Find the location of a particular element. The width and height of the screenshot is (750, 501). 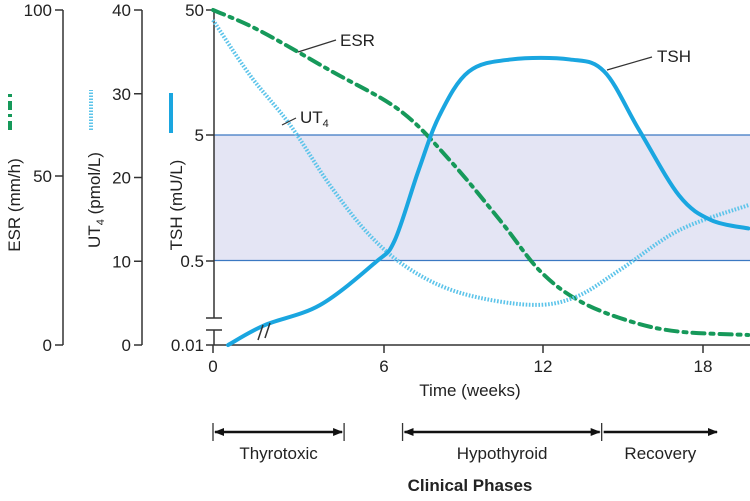

phase-label: Recovery is located at coordinates (660, 453).